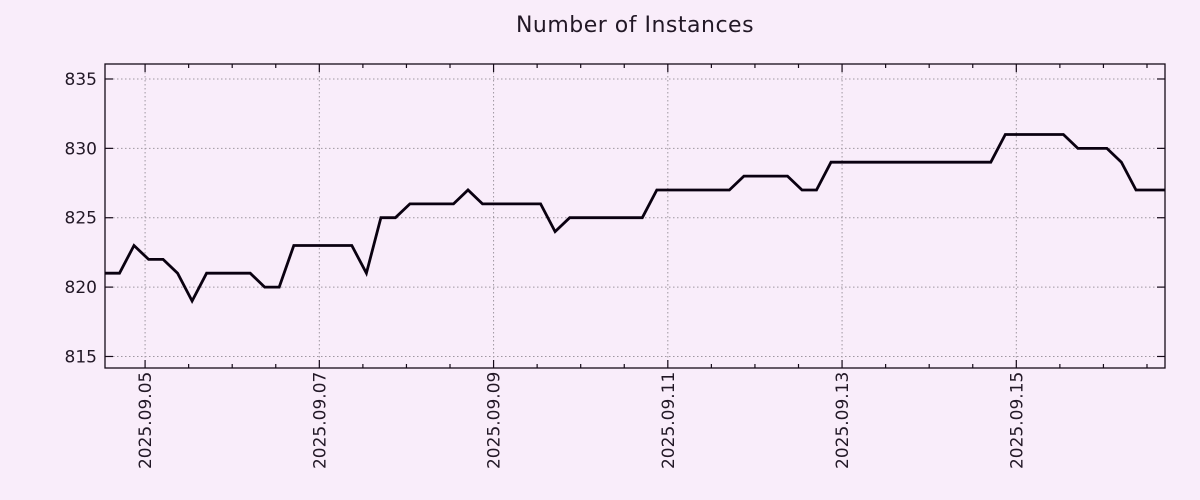  Describe the element at coordinates (1017, 420) in the screenshot. I see `x-tick-label: 2025.09.15` at that location.